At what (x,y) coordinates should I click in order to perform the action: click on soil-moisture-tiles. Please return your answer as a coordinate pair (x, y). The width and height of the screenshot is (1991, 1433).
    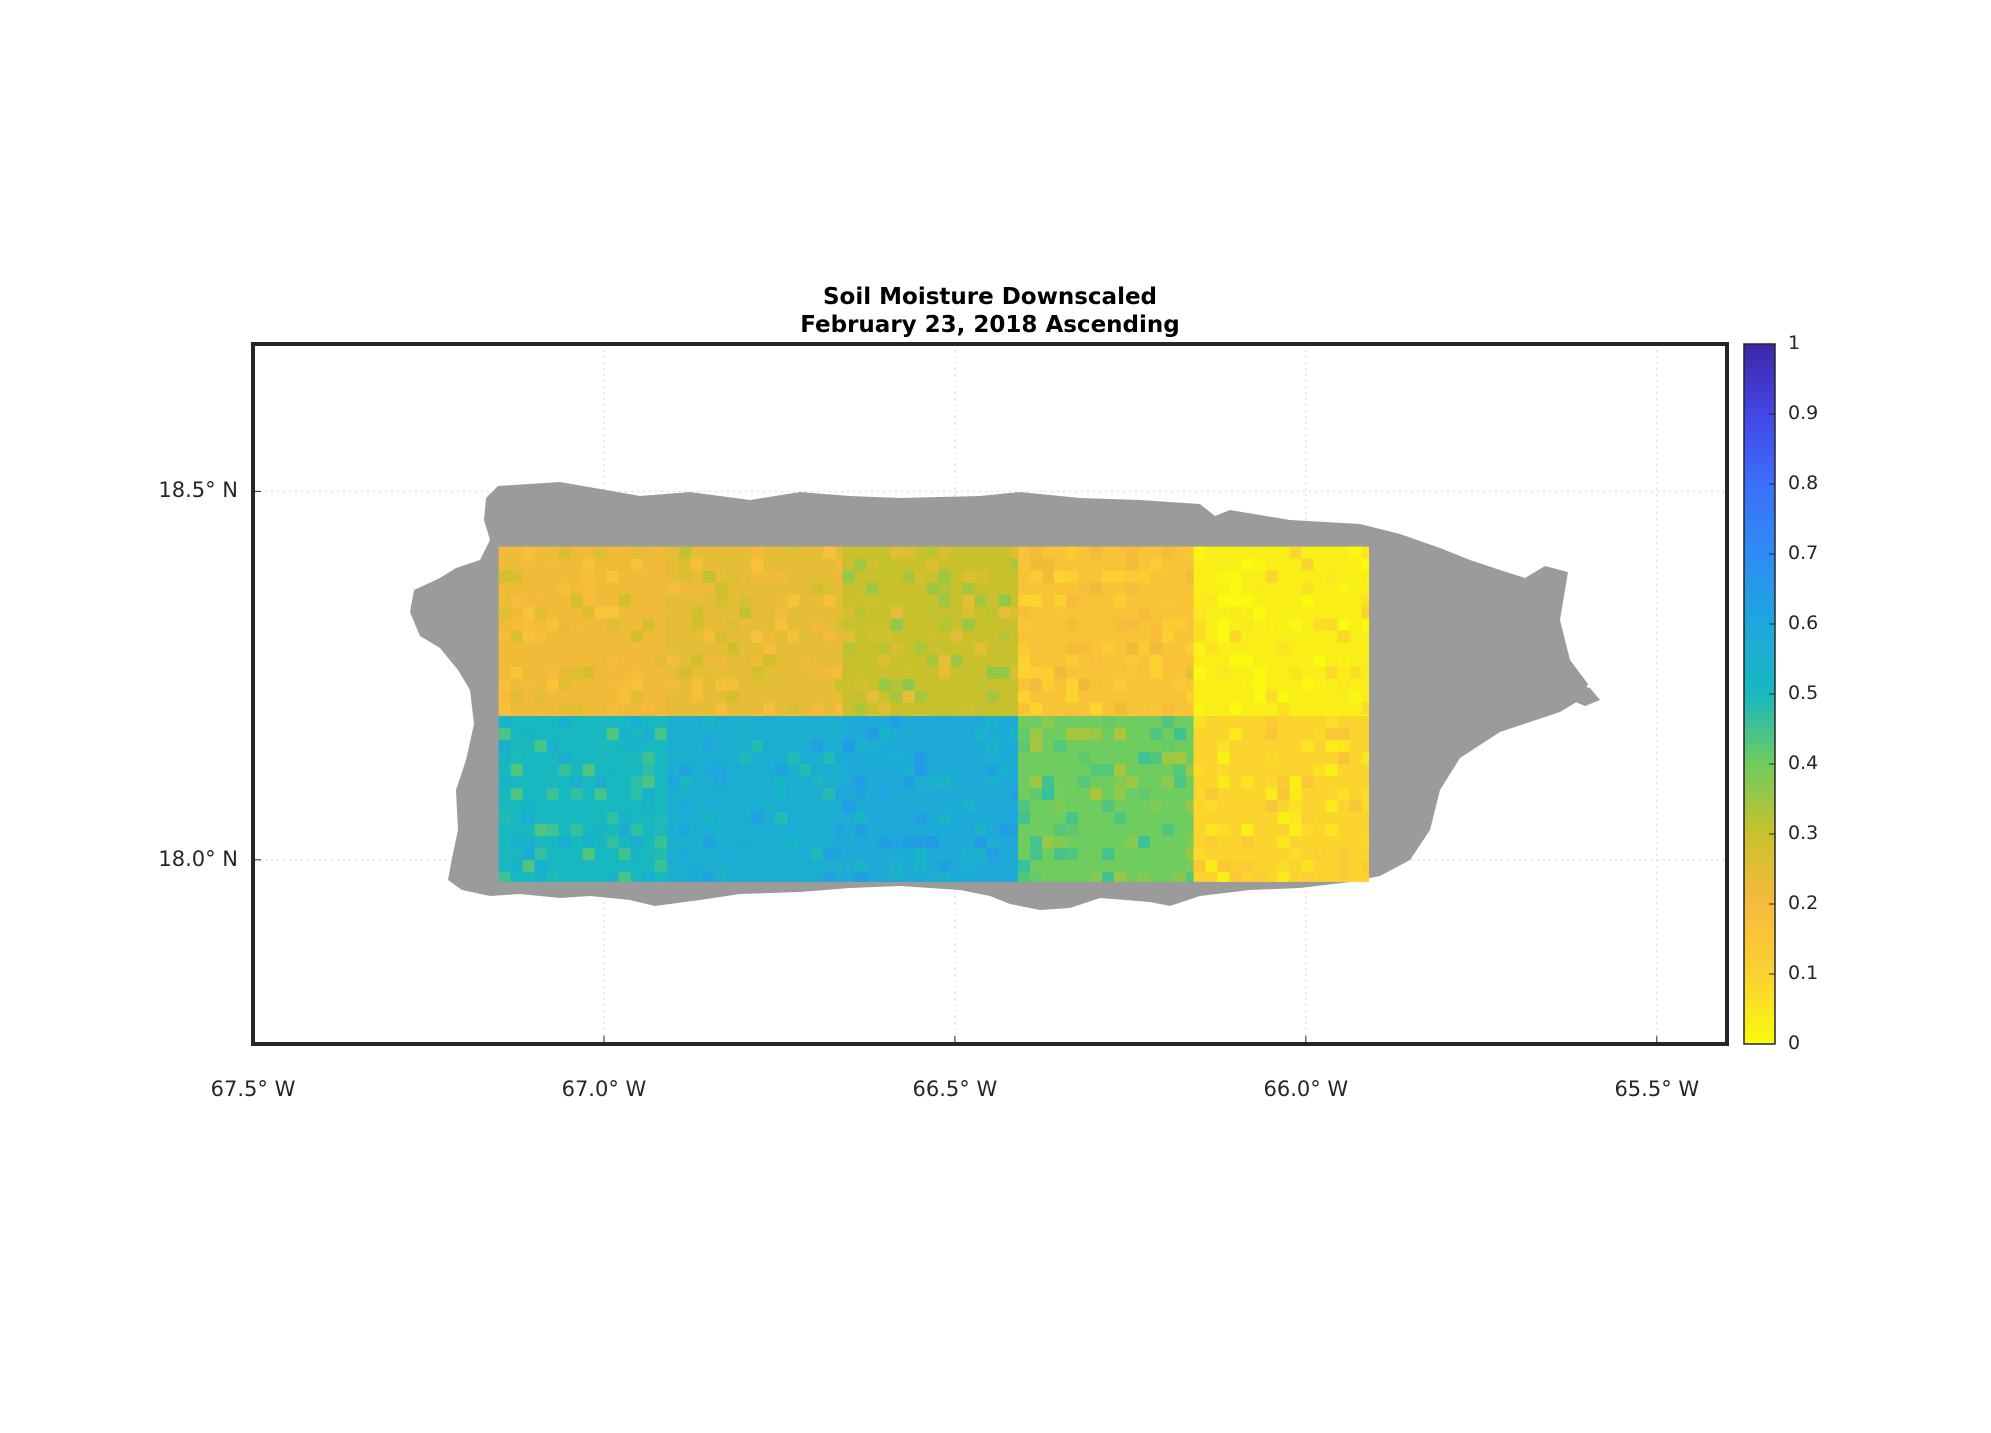
    Looking at the image, I should click on (934, 714).